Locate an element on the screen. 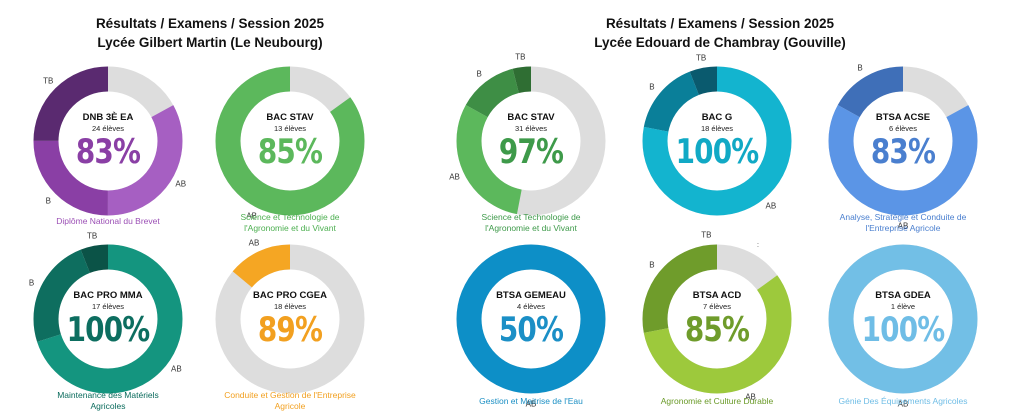 This screenshot has height=420, width=1024. donut-chart: AB BAC STAV 13 élèves 85% is located at coordinates (290, 143).